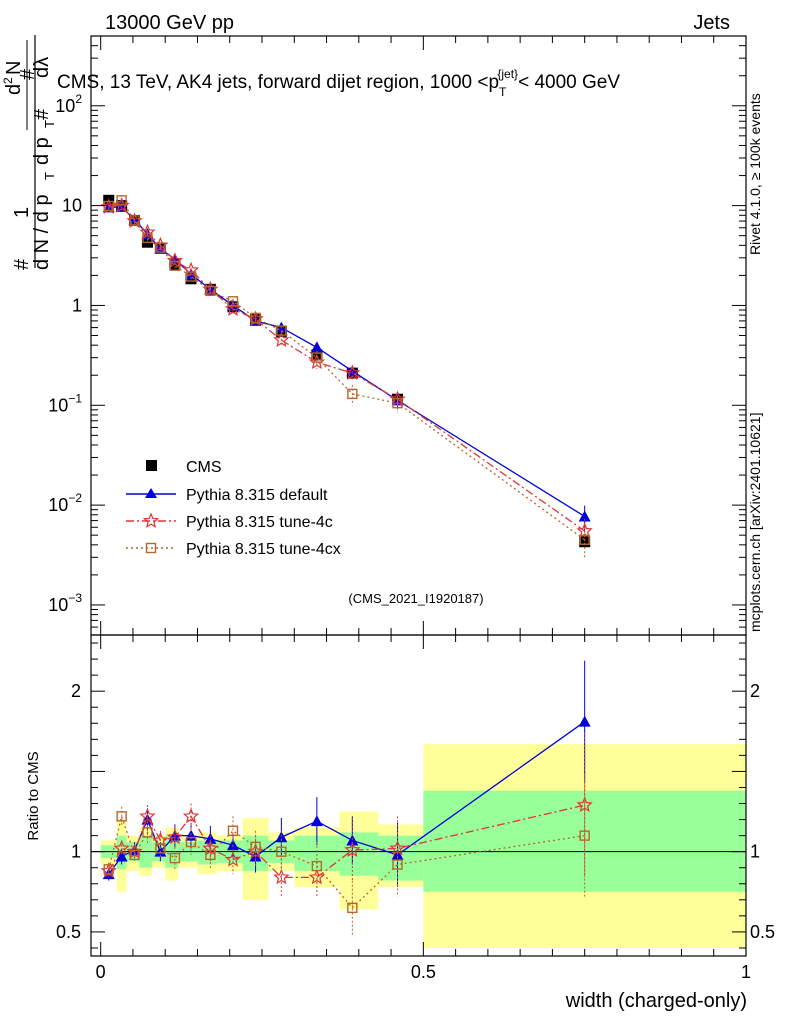 The height and width of the screenshot is (1024, 786). What do you see at coordinates (423, 972) in the screenshot?
I see `x-tick-label-1: 0.5` at bounding box center [423, 972].